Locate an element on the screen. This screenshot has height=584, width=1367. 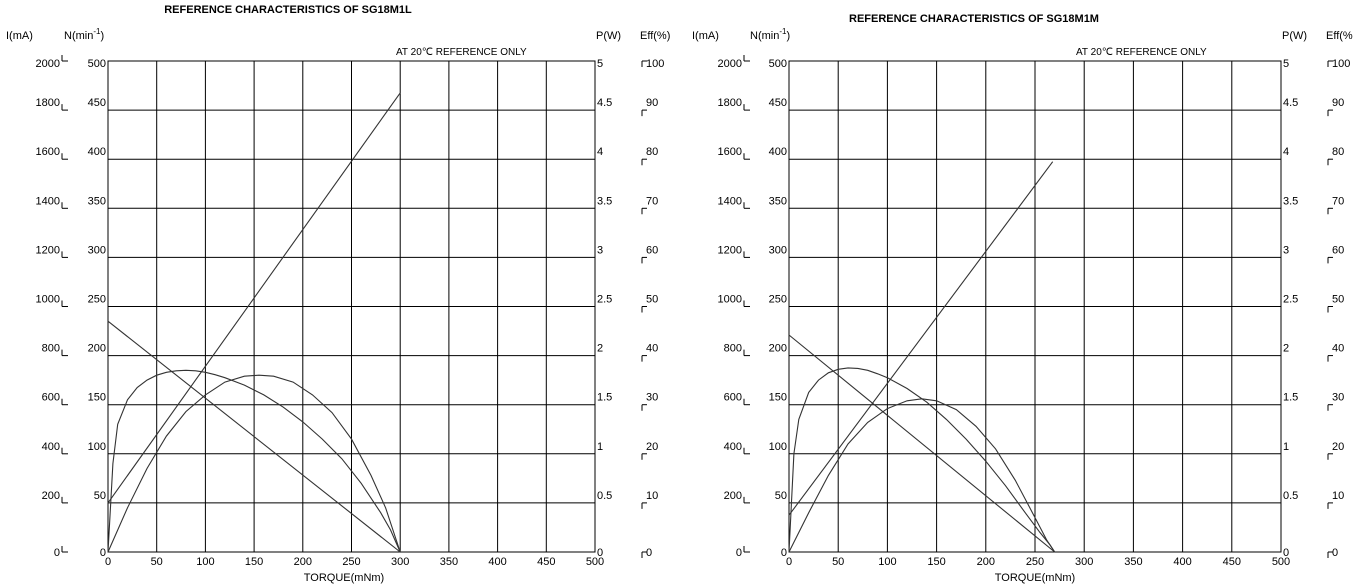
efficiency-tick-label: 90 is located at coordinates (1338, 103).